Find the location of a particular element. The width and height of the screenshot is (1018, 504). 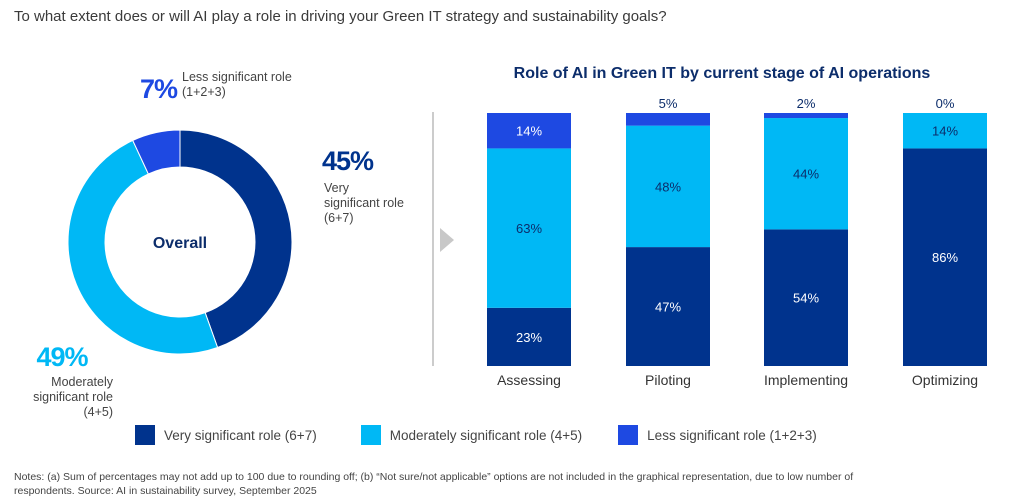

bar-label-very-assessing: 23% is located at coordinates (529, 337).